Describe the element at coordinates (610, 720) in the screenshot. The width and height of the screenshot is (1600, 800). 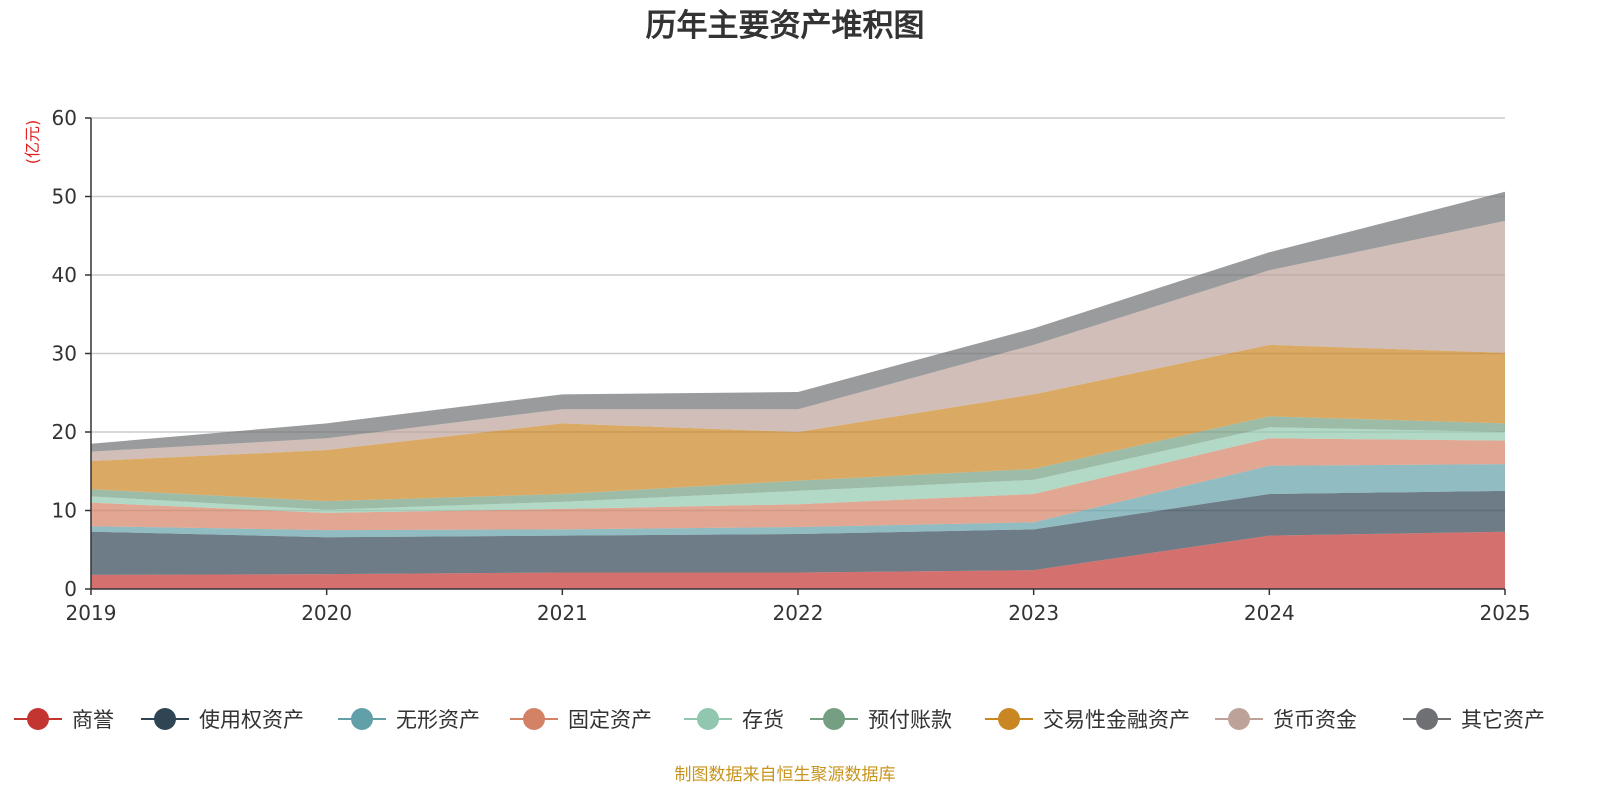
I see `legend-label: 固定资产` at that location.